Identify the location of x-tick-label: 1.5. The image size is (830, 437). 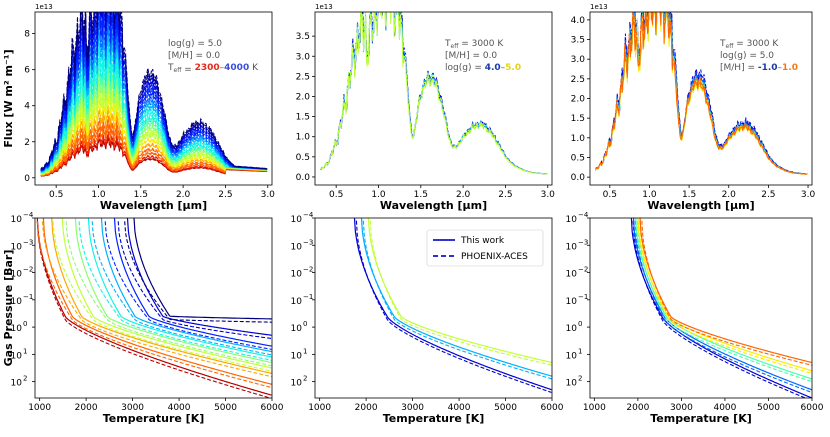
(141, 195).